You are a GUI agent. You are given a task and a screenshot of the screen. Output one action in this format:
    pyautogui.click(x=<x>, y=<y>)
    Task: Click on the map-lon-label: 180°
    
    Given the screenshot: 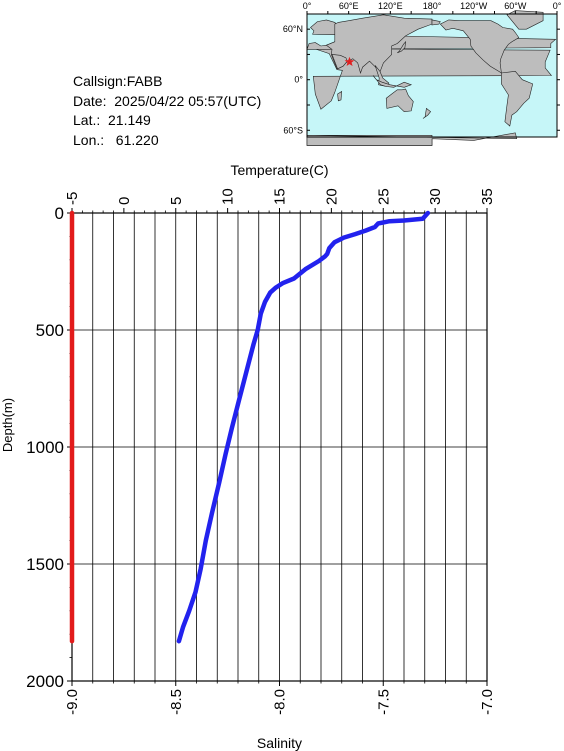 What is the action you would take?
    pyautogui.click(x=432, y=6)
    